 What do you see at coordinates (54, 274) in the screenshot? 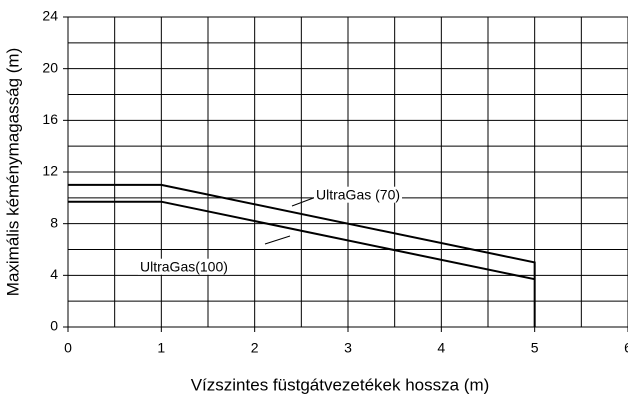
I see `y-tick-label: 4` at bounding box center [54, 274].